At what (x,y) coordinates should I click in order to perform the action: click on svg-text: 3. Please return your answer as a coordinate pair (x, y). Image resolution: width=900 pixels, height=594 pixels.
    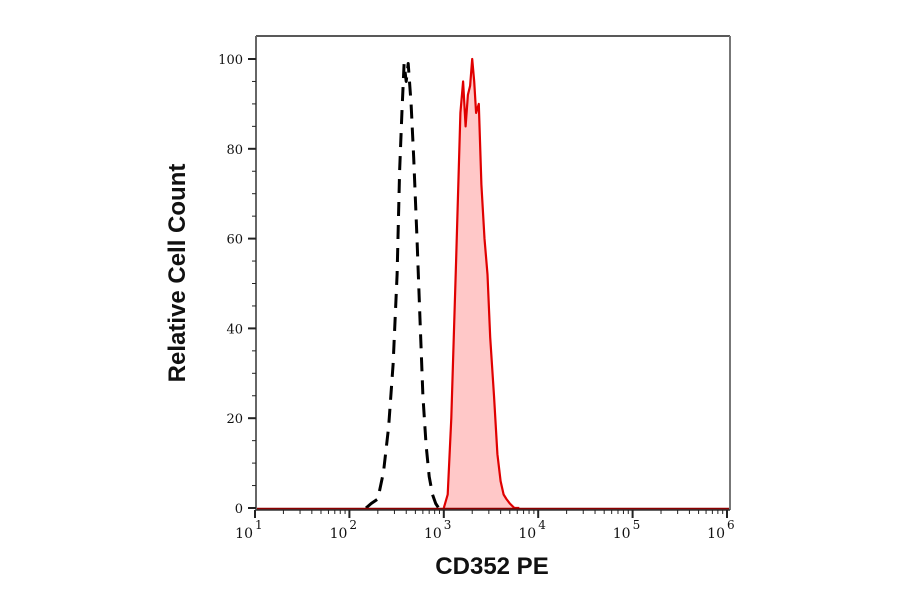
    Looking at the image, I should click on (448, 525).